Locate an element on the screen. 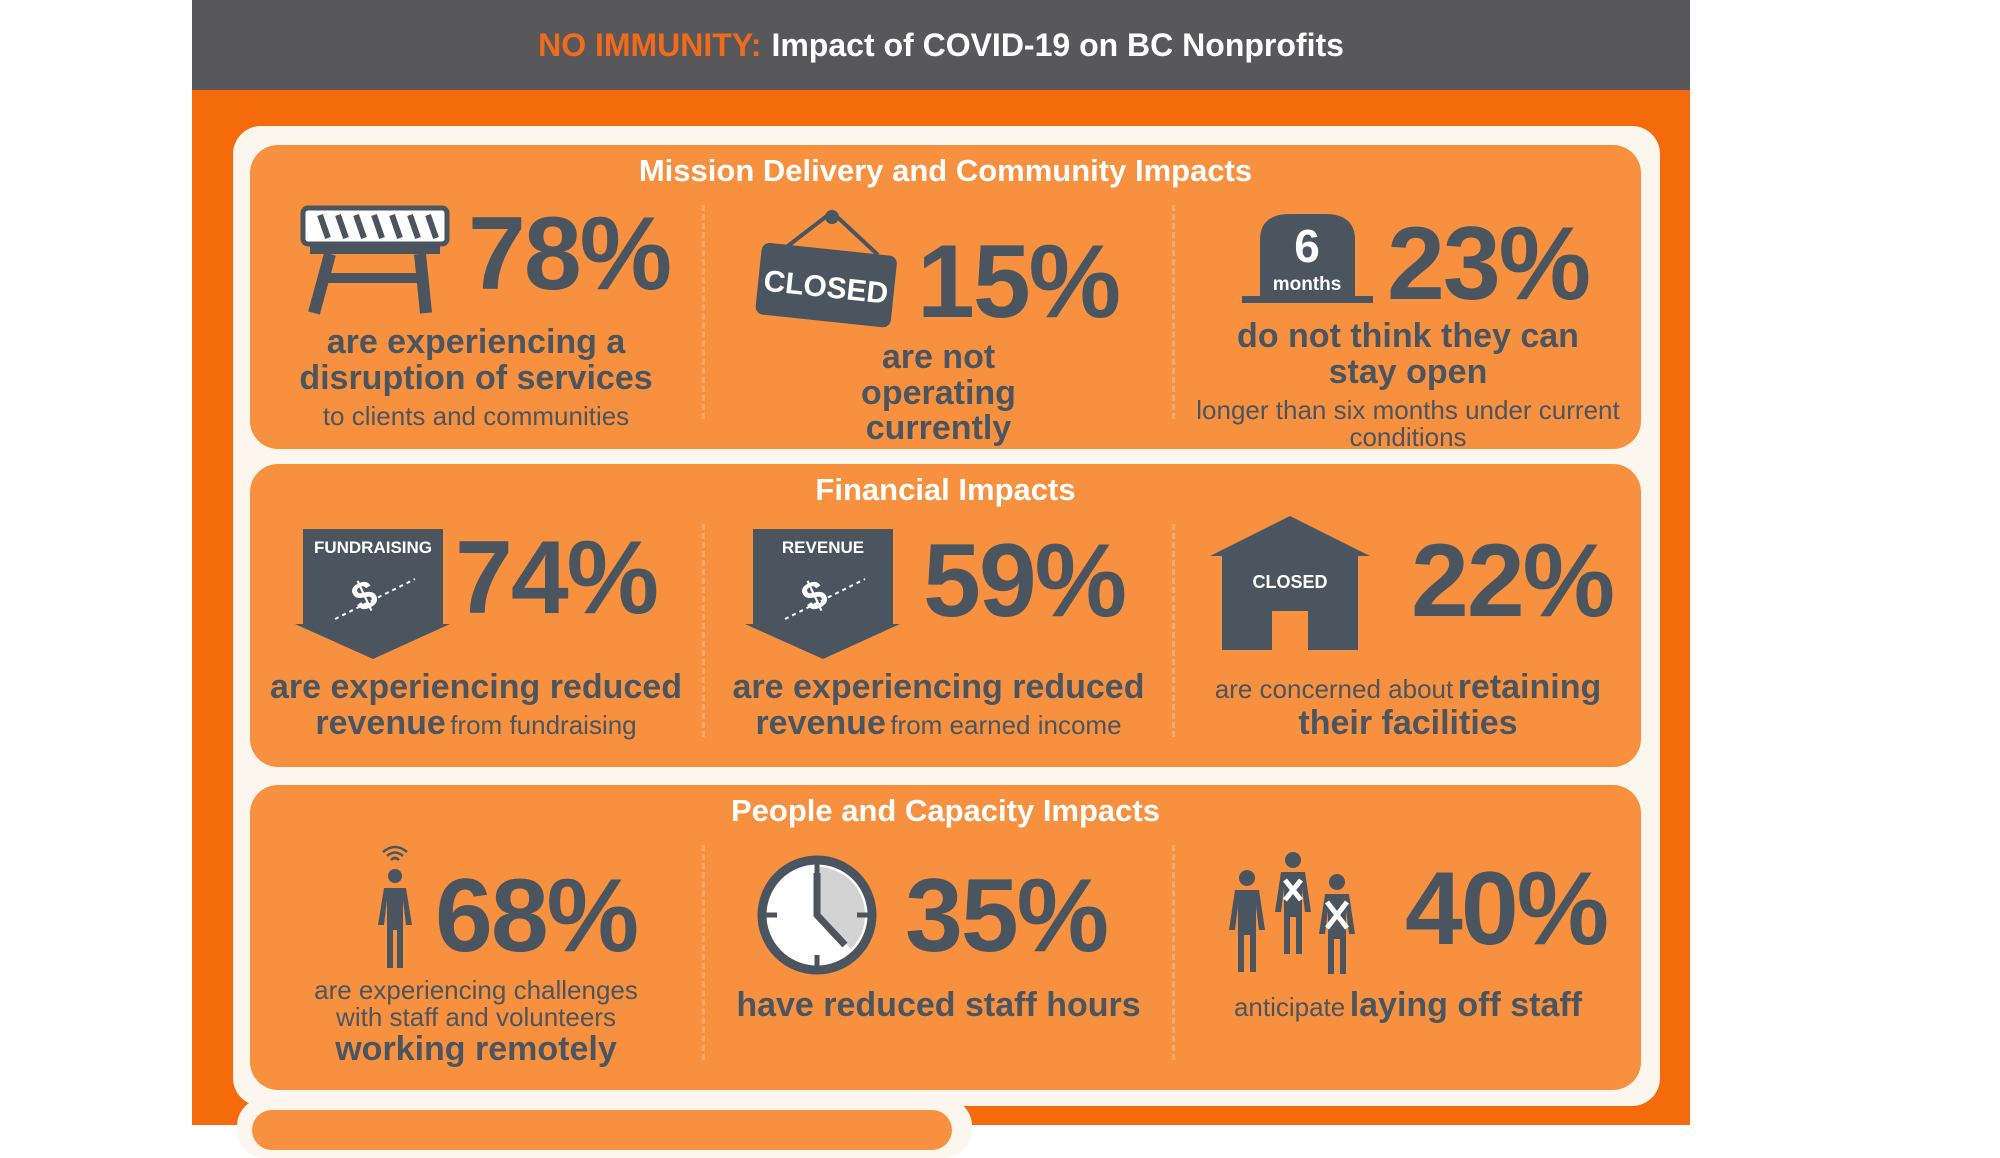  next-section-fragment is located at coordinates (602, 1130).